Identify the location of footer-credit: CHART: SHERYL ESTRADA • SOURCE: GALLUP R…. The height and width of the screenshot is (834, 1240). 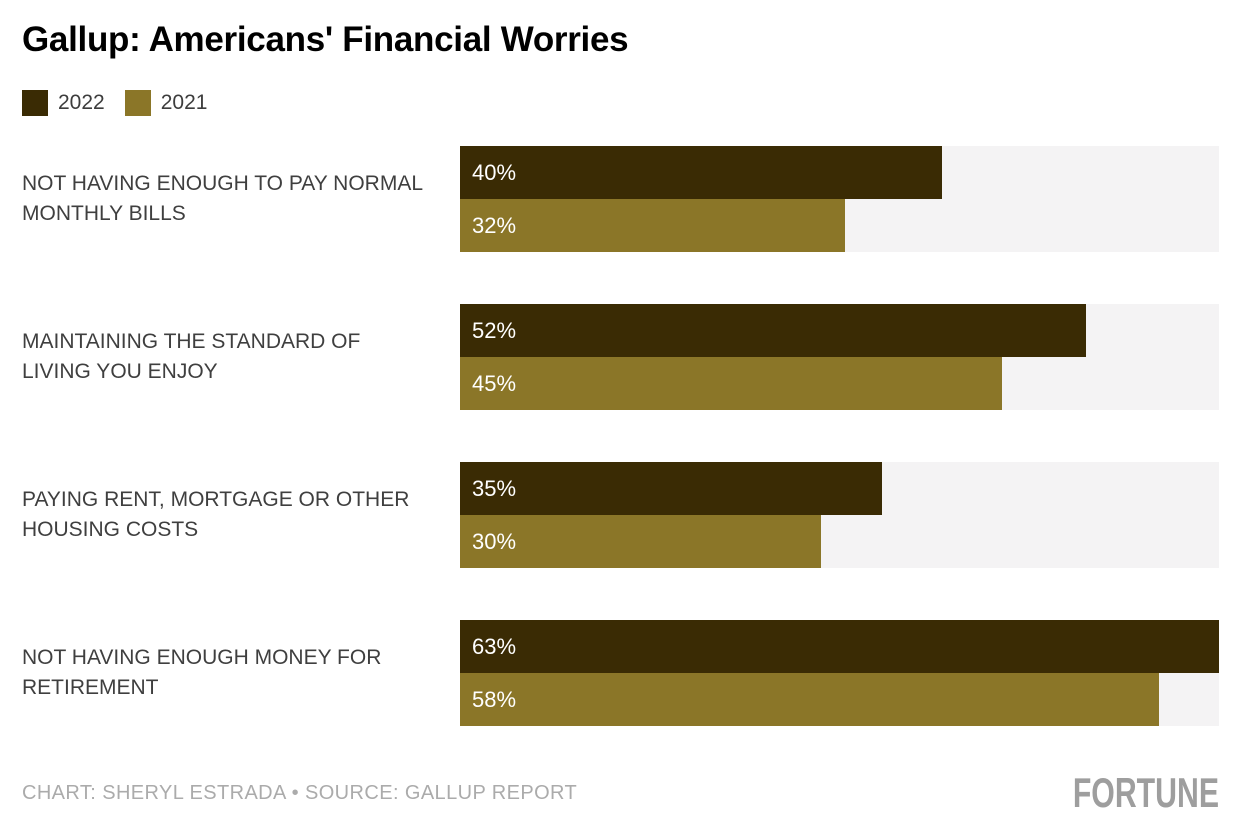
(300, 792).